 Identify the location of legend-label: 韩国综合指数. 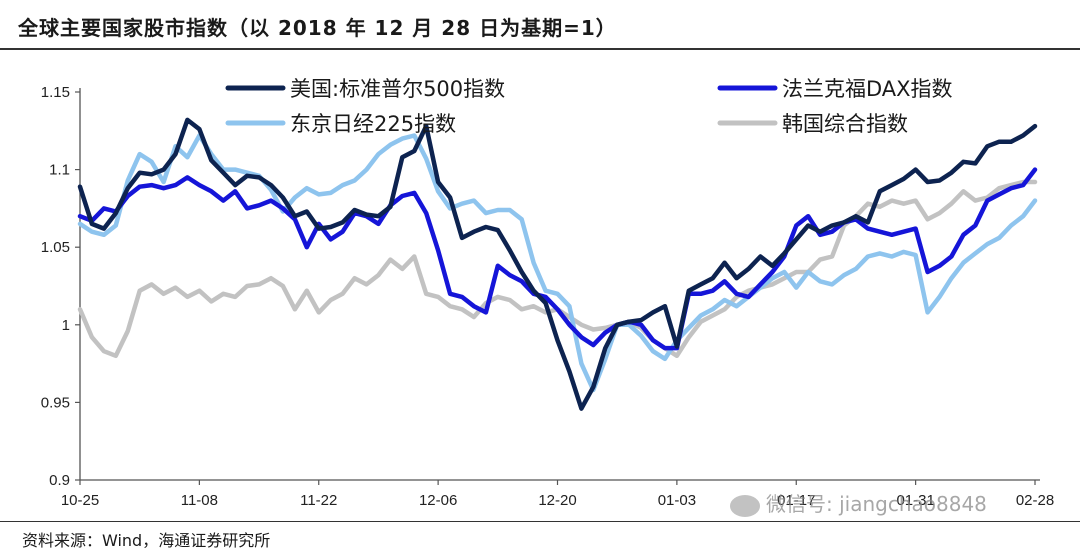
(845, 124).